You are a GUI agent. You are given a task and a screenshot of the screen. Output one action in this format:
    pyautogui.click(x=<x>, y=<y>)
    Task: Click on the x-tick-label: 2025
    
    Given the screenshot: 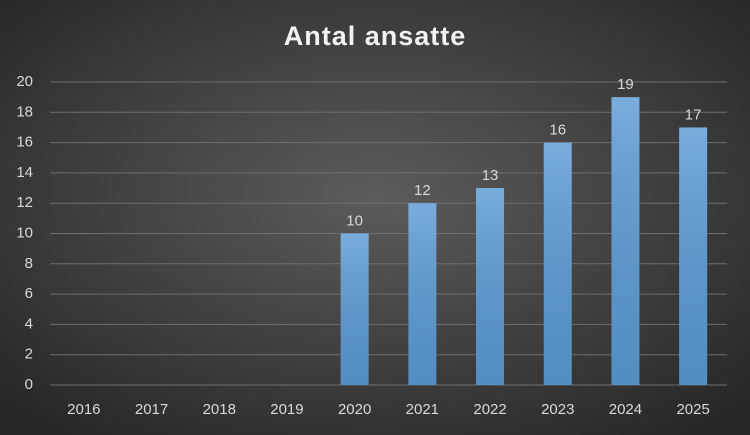 What is the action you would take?
    pyautogui.click(x=692, y=409)
    